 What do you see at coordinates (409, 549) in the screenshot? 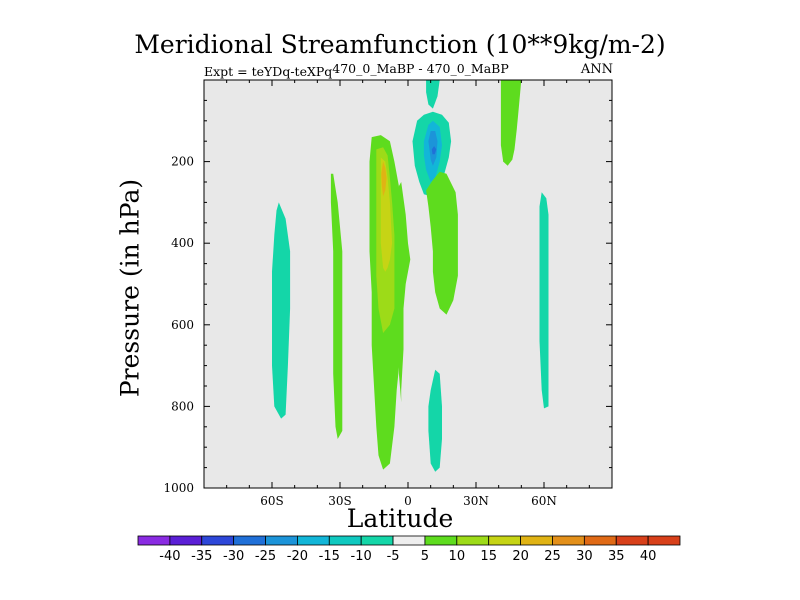
I see `colorbar: -40 -35 -30 -25 -20 -15 -10 -5 5 10 15 20 25 30 35 40` at bounding box center [409, 549].